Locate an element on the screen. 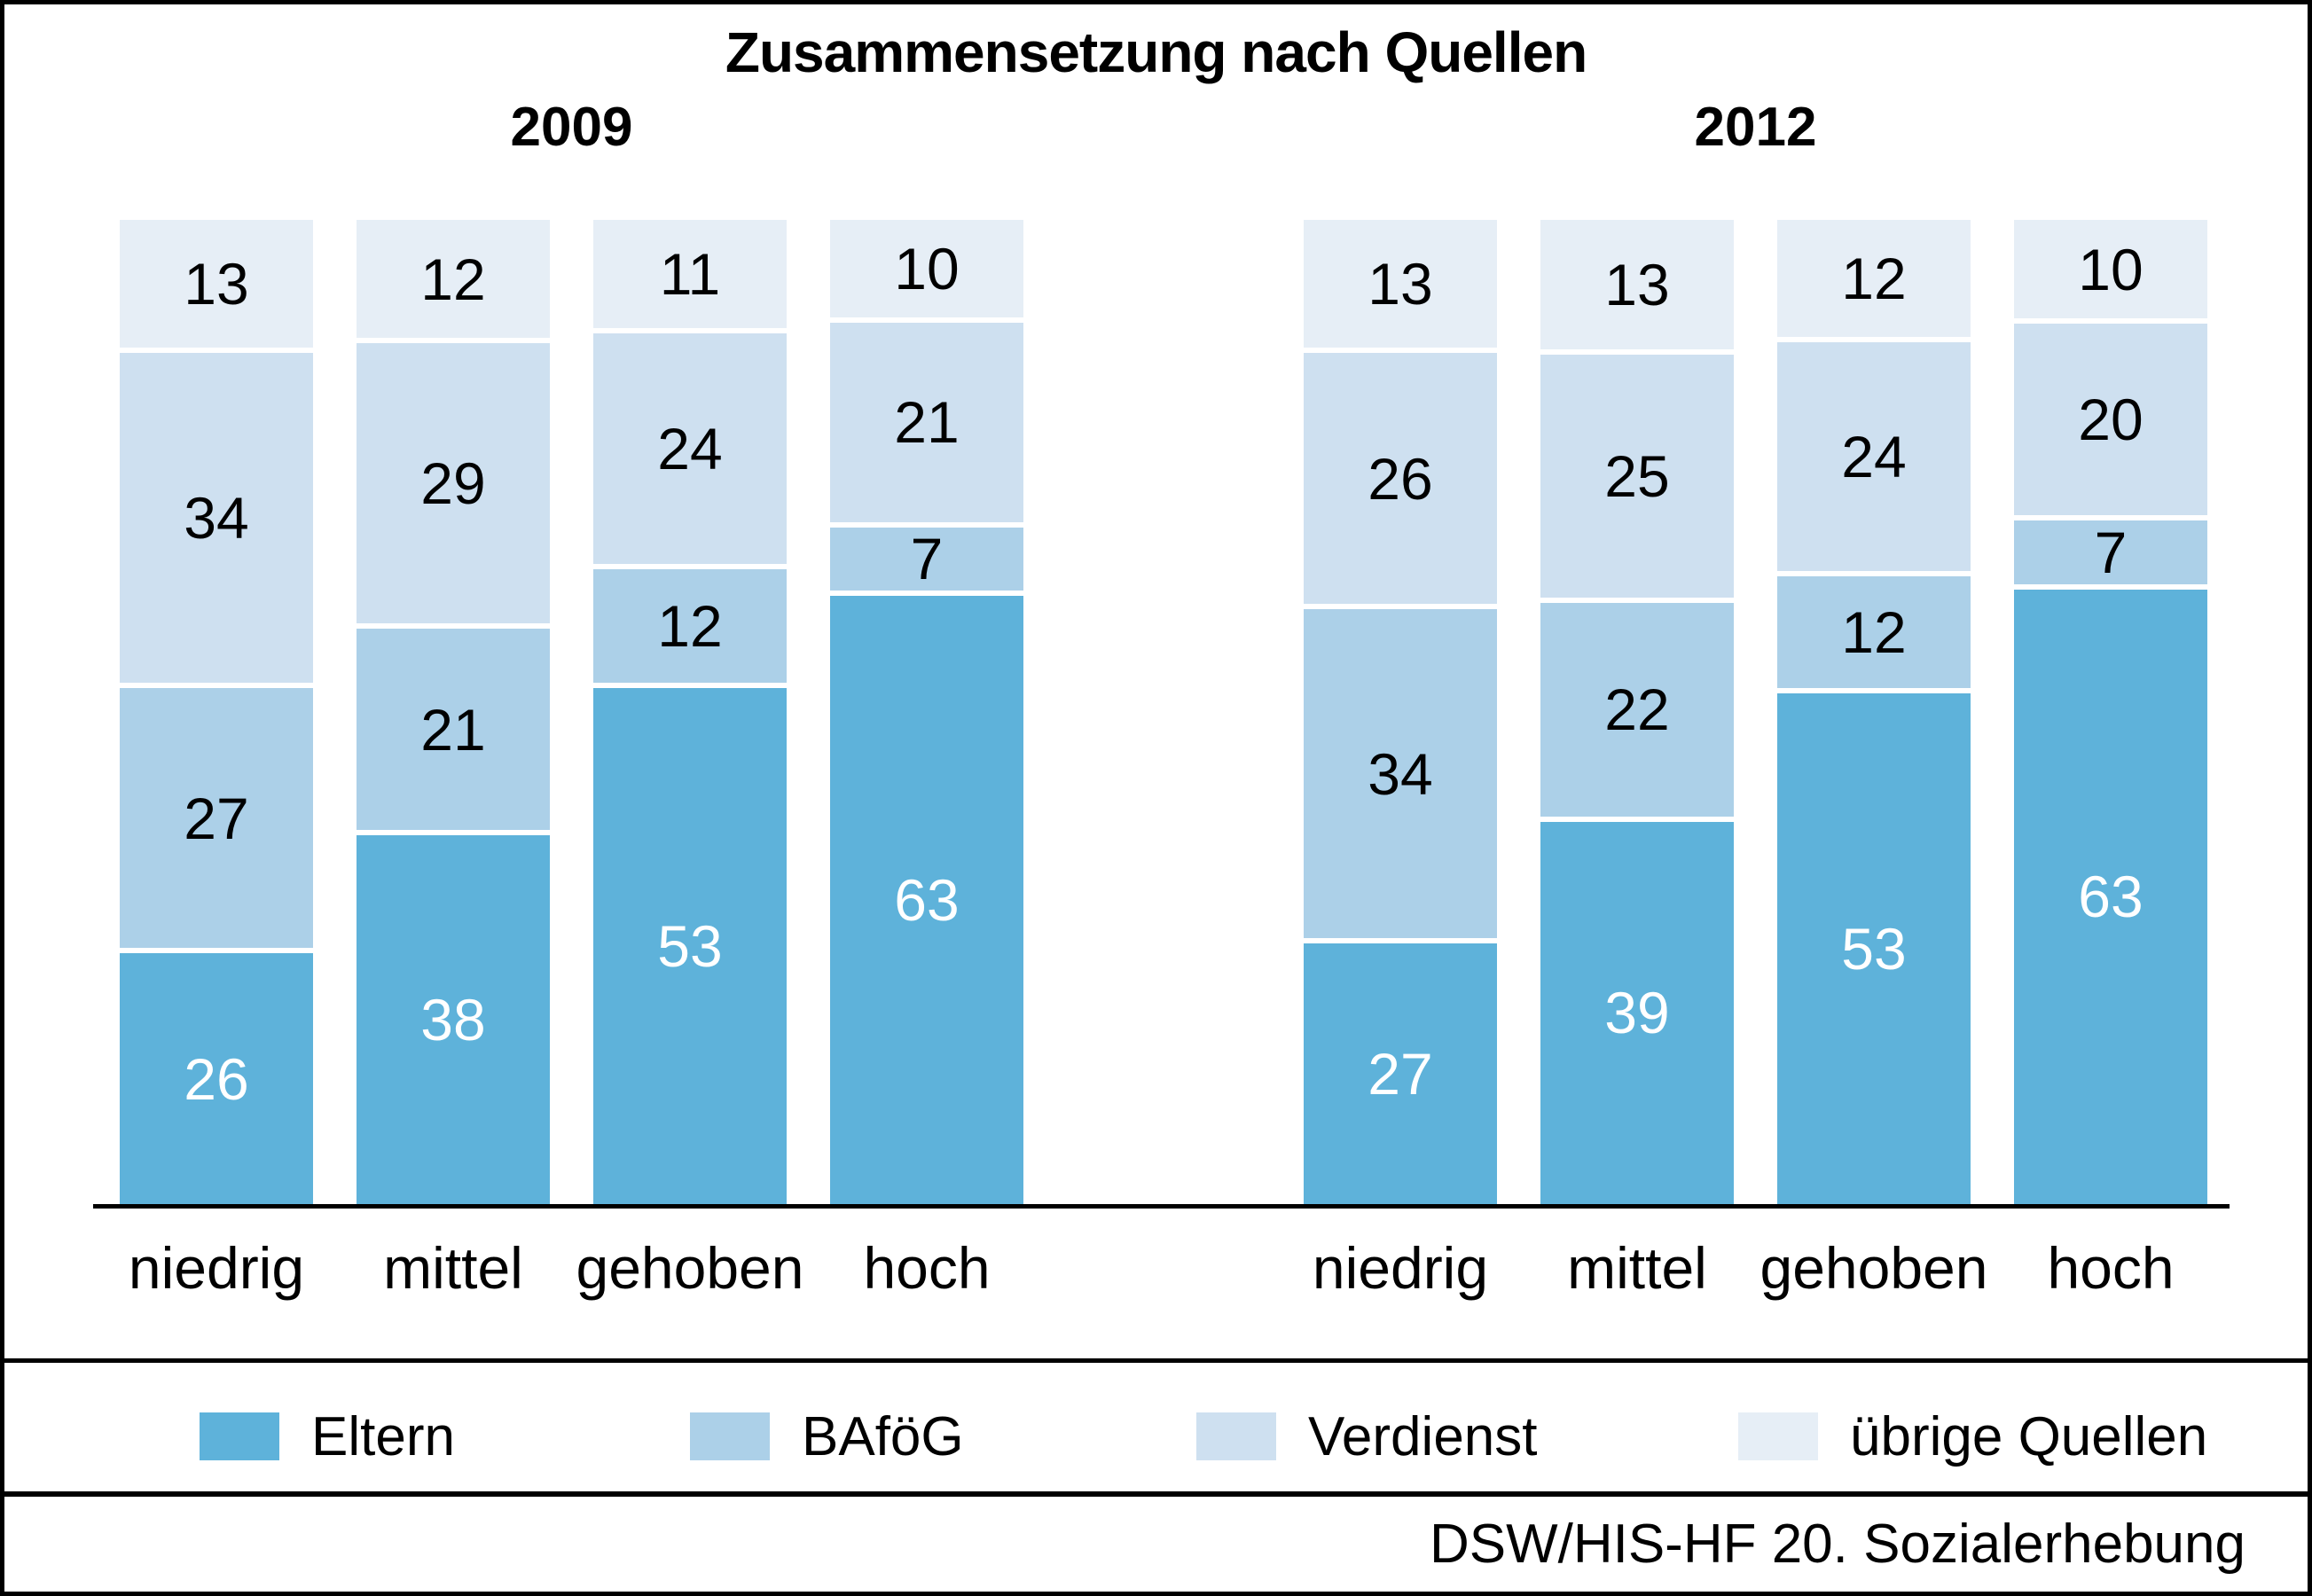 Image resolution: width=2312 pixels, height=1596 pixels. bar-segment-Eltern: 38 is located at coordinates (453, 1017).